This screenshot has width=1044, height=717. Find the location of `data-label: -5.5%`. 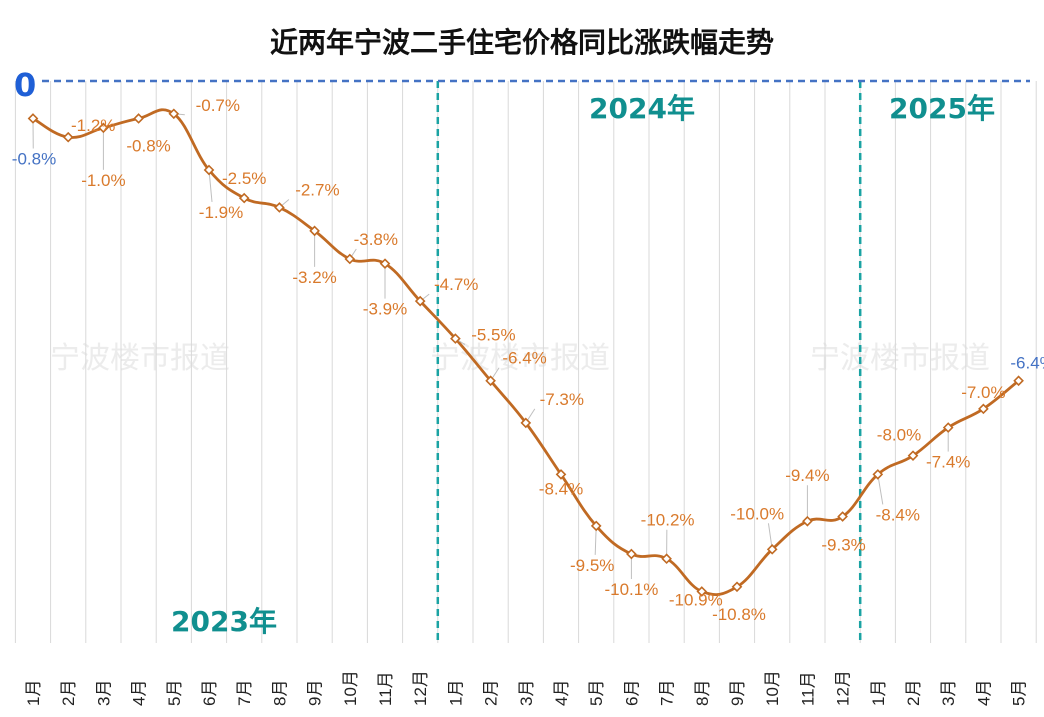

data-label: -5.5% is located at coordinates (493, 335).